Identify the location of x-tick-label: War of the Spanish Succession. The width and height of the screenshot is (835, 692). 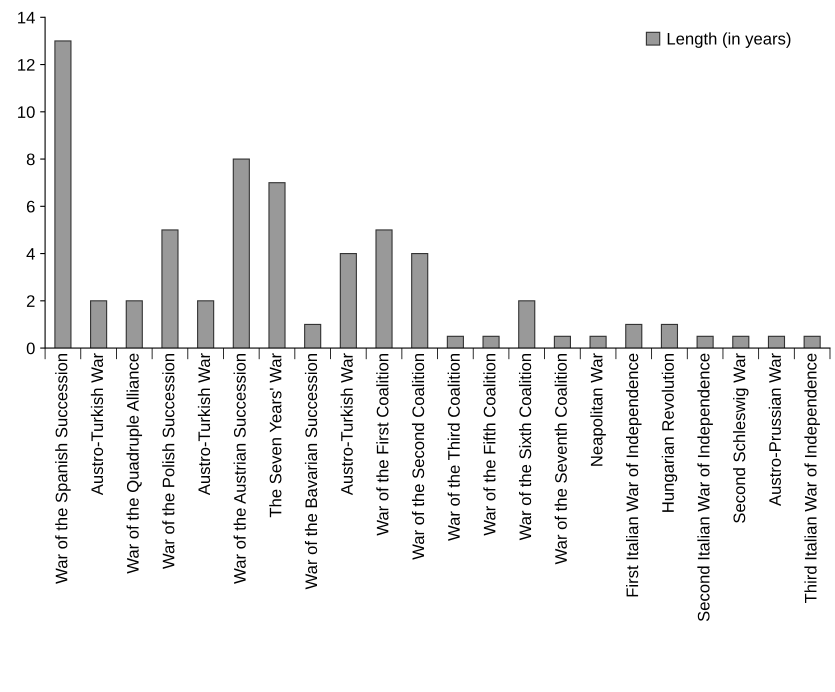
(63, 469).